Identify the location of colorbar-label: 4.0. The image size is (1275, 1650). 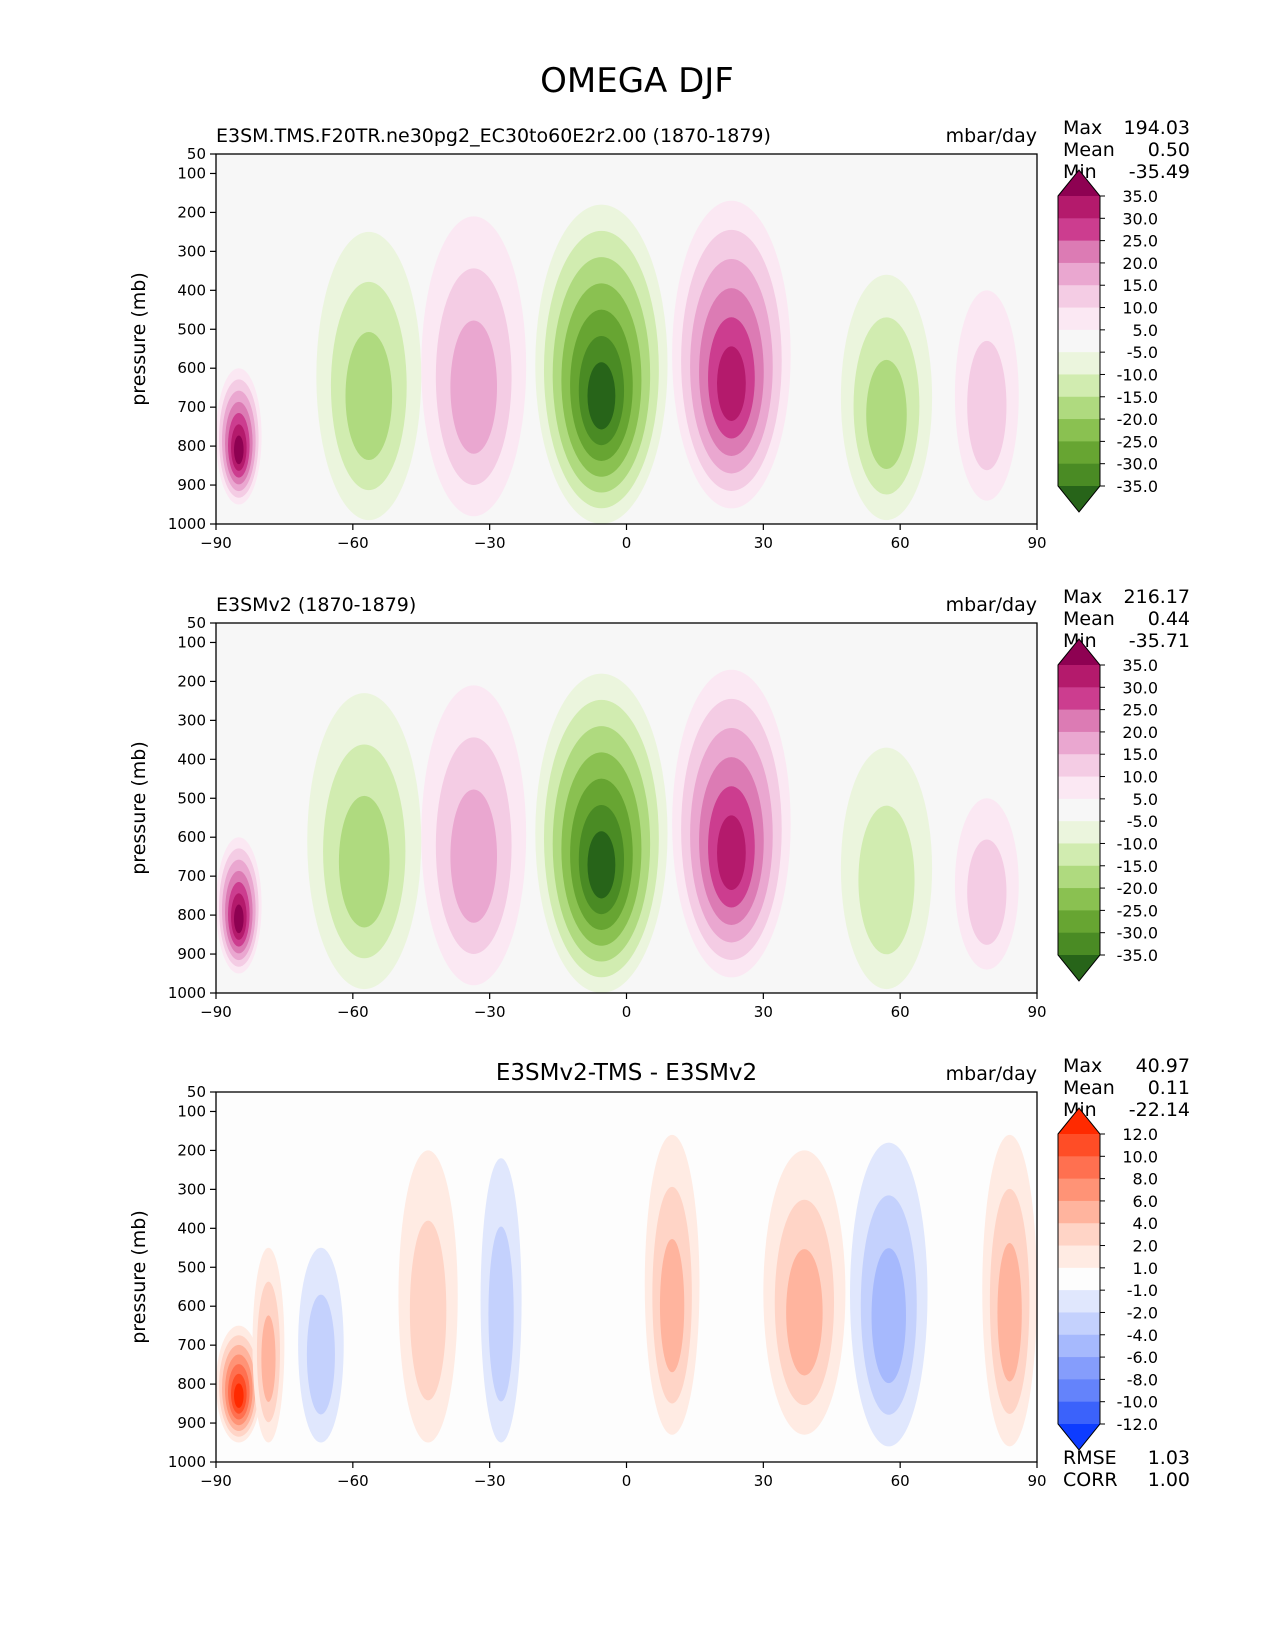
(1145, 1223).